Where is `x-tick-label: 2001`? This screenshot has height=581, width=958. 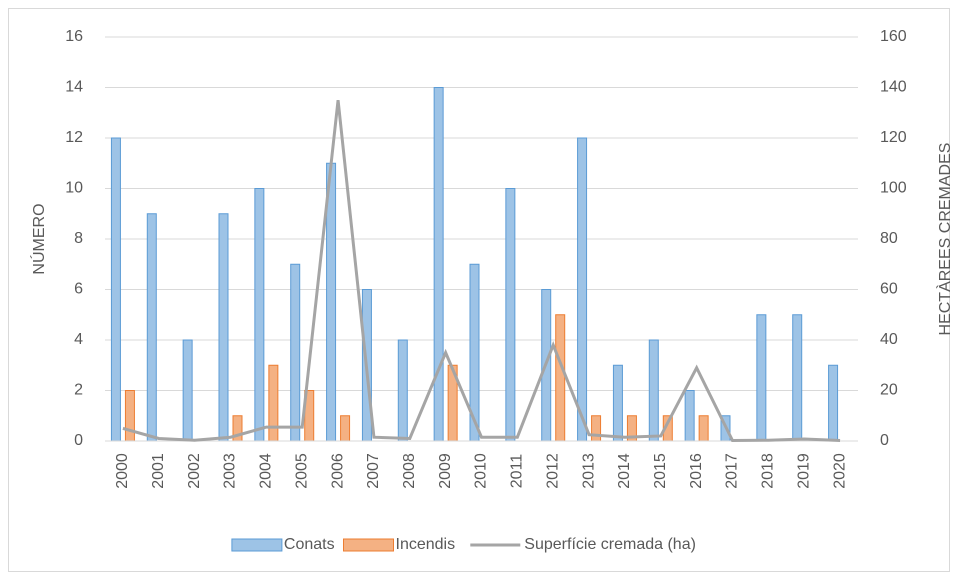
x-tick-label: 2001 is located at coordinates (158, 471).